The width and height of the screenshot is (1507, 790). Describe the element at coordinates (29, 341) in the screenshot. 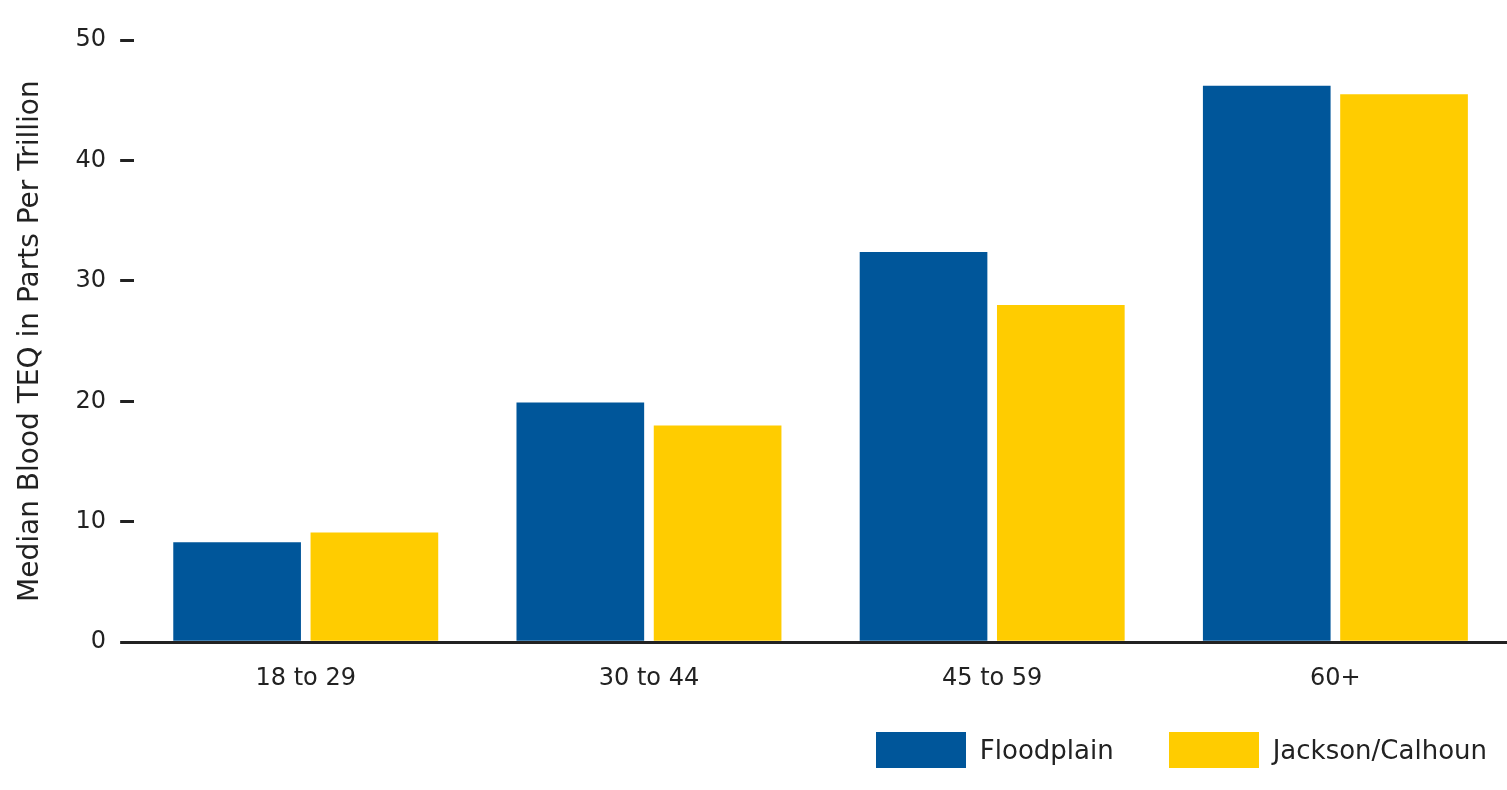

I see `y-axis-title: Median Blood TEQ in Parts Per Trillion` at that location.